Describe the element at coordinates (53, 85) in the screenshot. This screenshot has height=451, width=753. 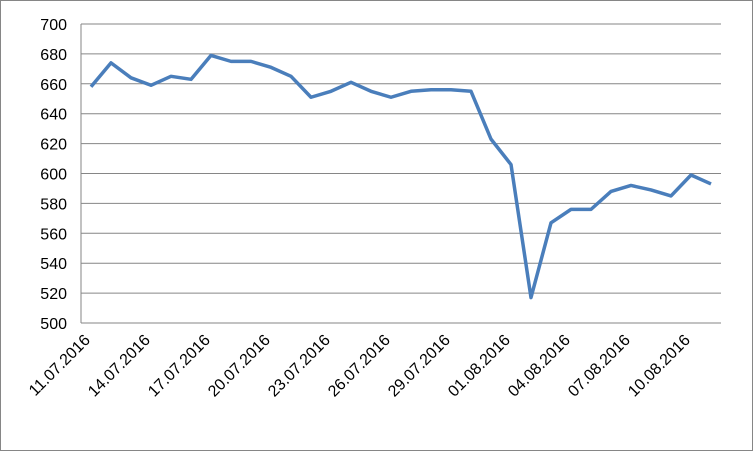
I see `y-tick-label: 660` at that location.